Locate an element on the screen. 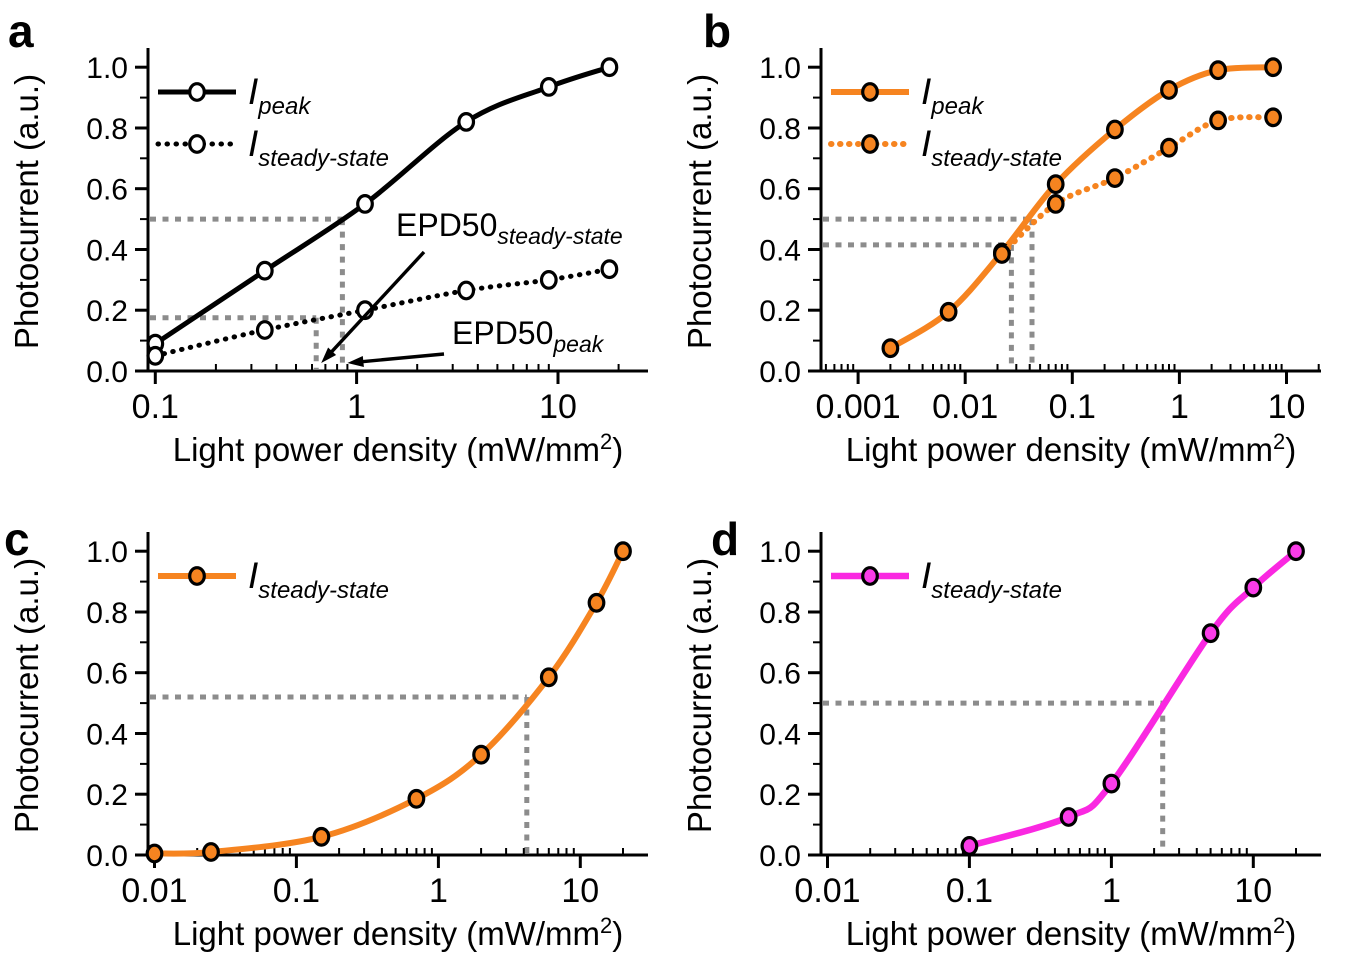 The width and height of the screenshot is (1346, 967). svg-text: EPD50peak is located at coordinates (528, 336).